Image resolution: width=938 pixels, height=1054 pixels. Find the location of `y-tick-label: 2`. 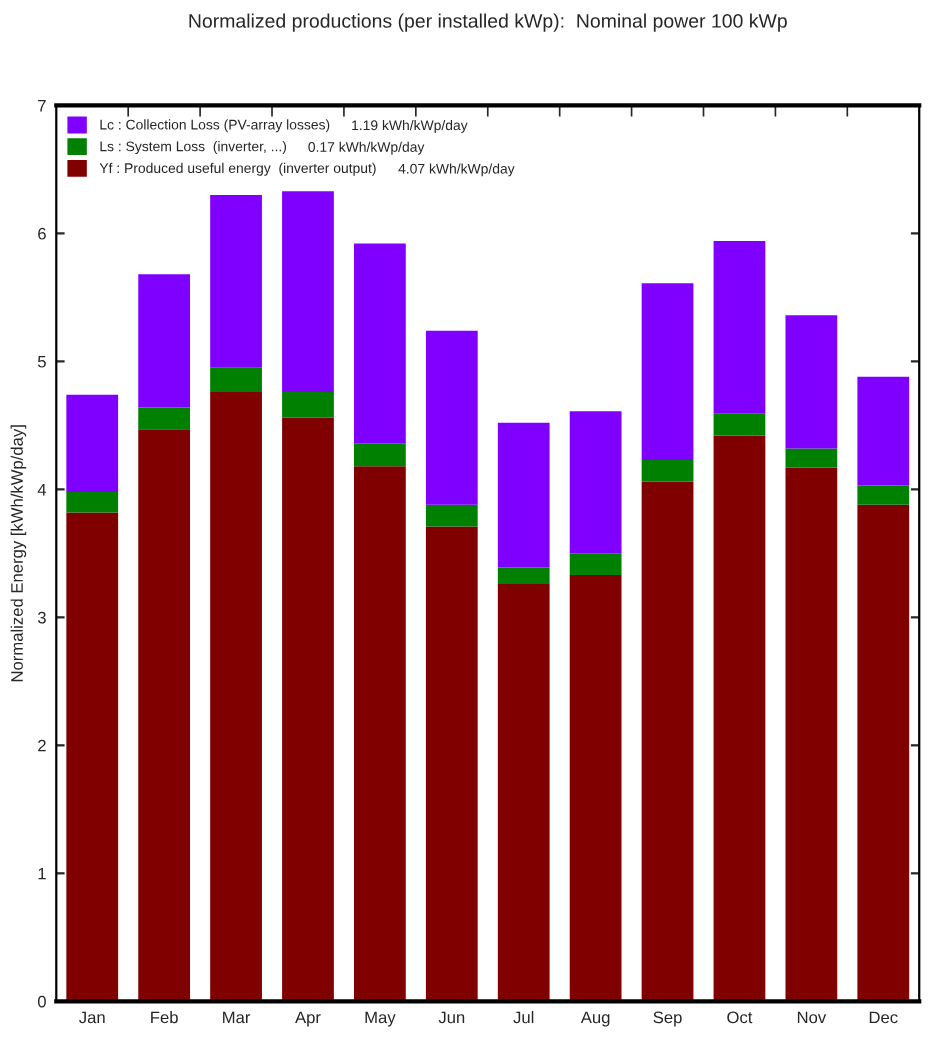

y-tick-label: 2 is located at coordinates (42, 745).